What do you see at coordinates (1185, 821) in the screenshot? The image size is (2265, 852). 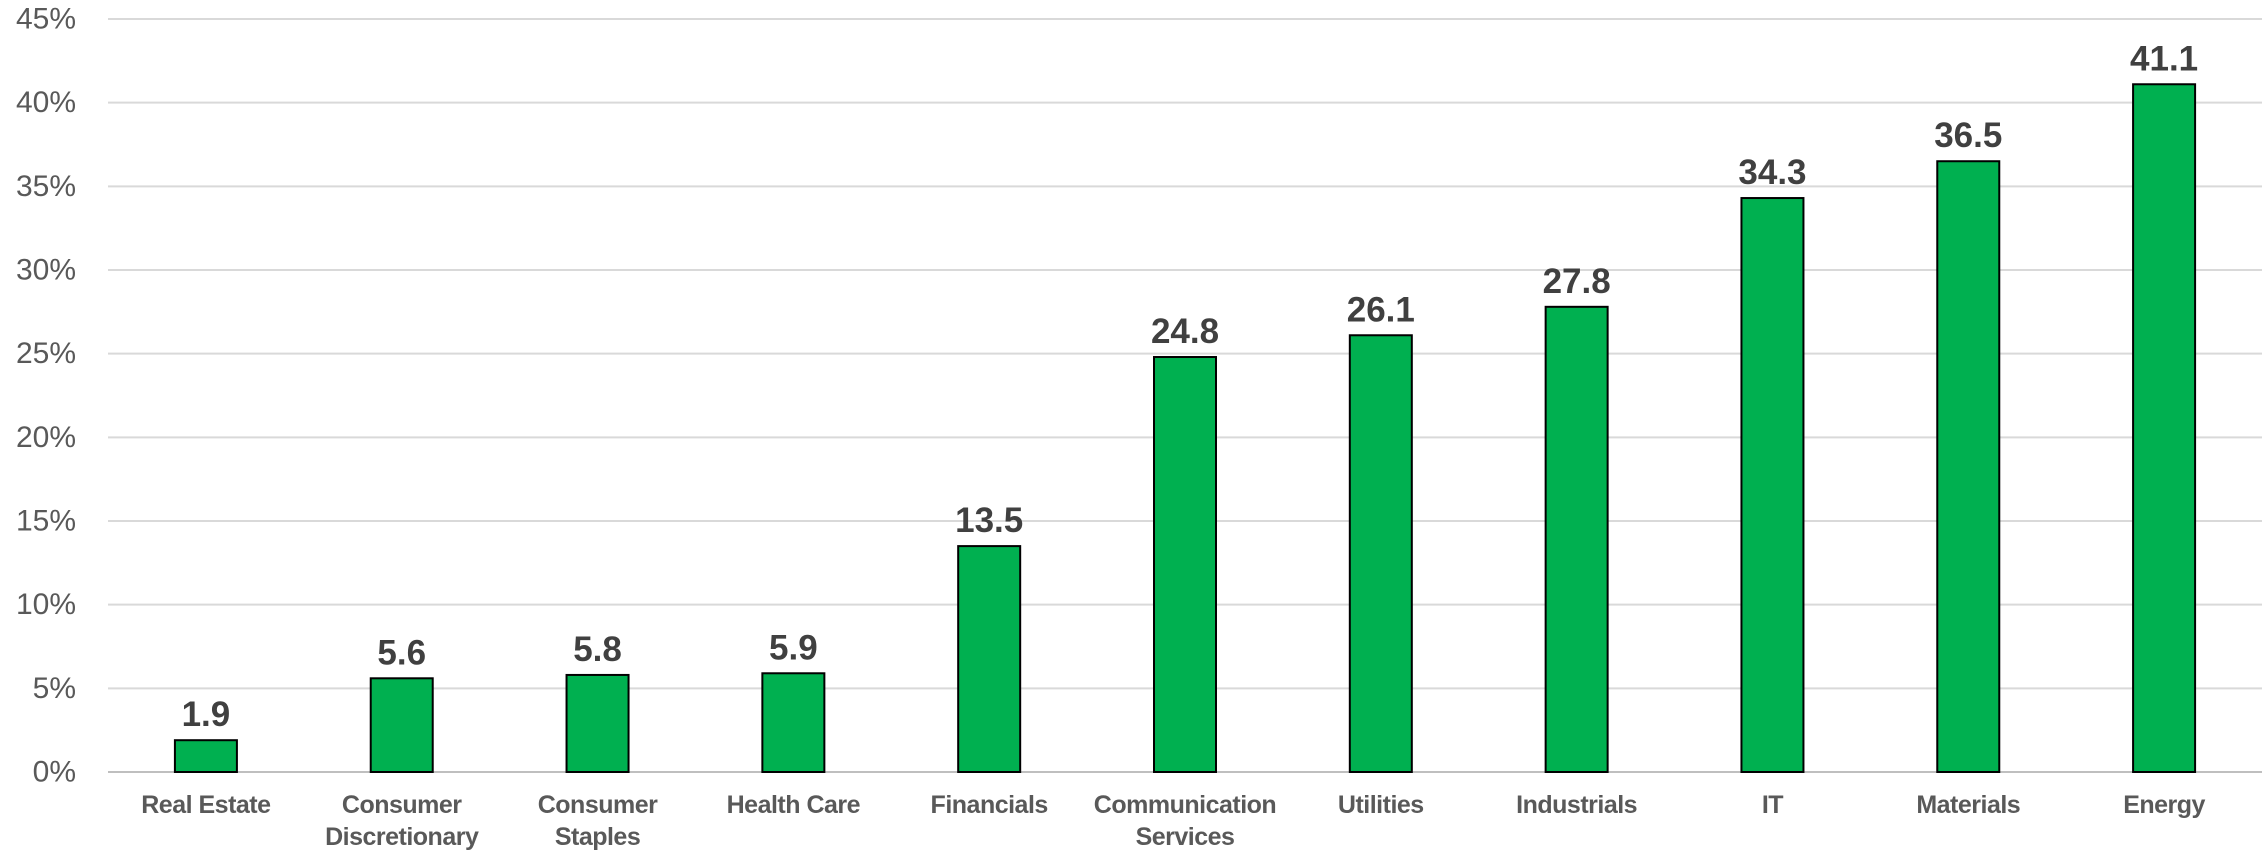 I see `x-tick-label: Communication Services` at bounding box center [1185, 821].